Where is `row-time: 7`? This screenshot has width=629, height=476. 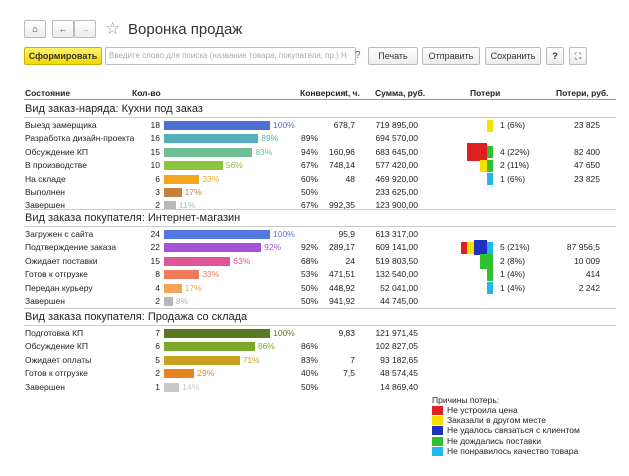 row-time: 7 is located at coordinates (352, 359).